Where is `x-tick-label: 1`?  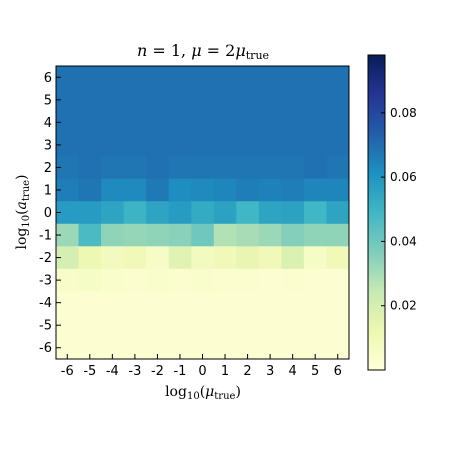 x-tick-label: 1 is located at coordinates (225, 371).